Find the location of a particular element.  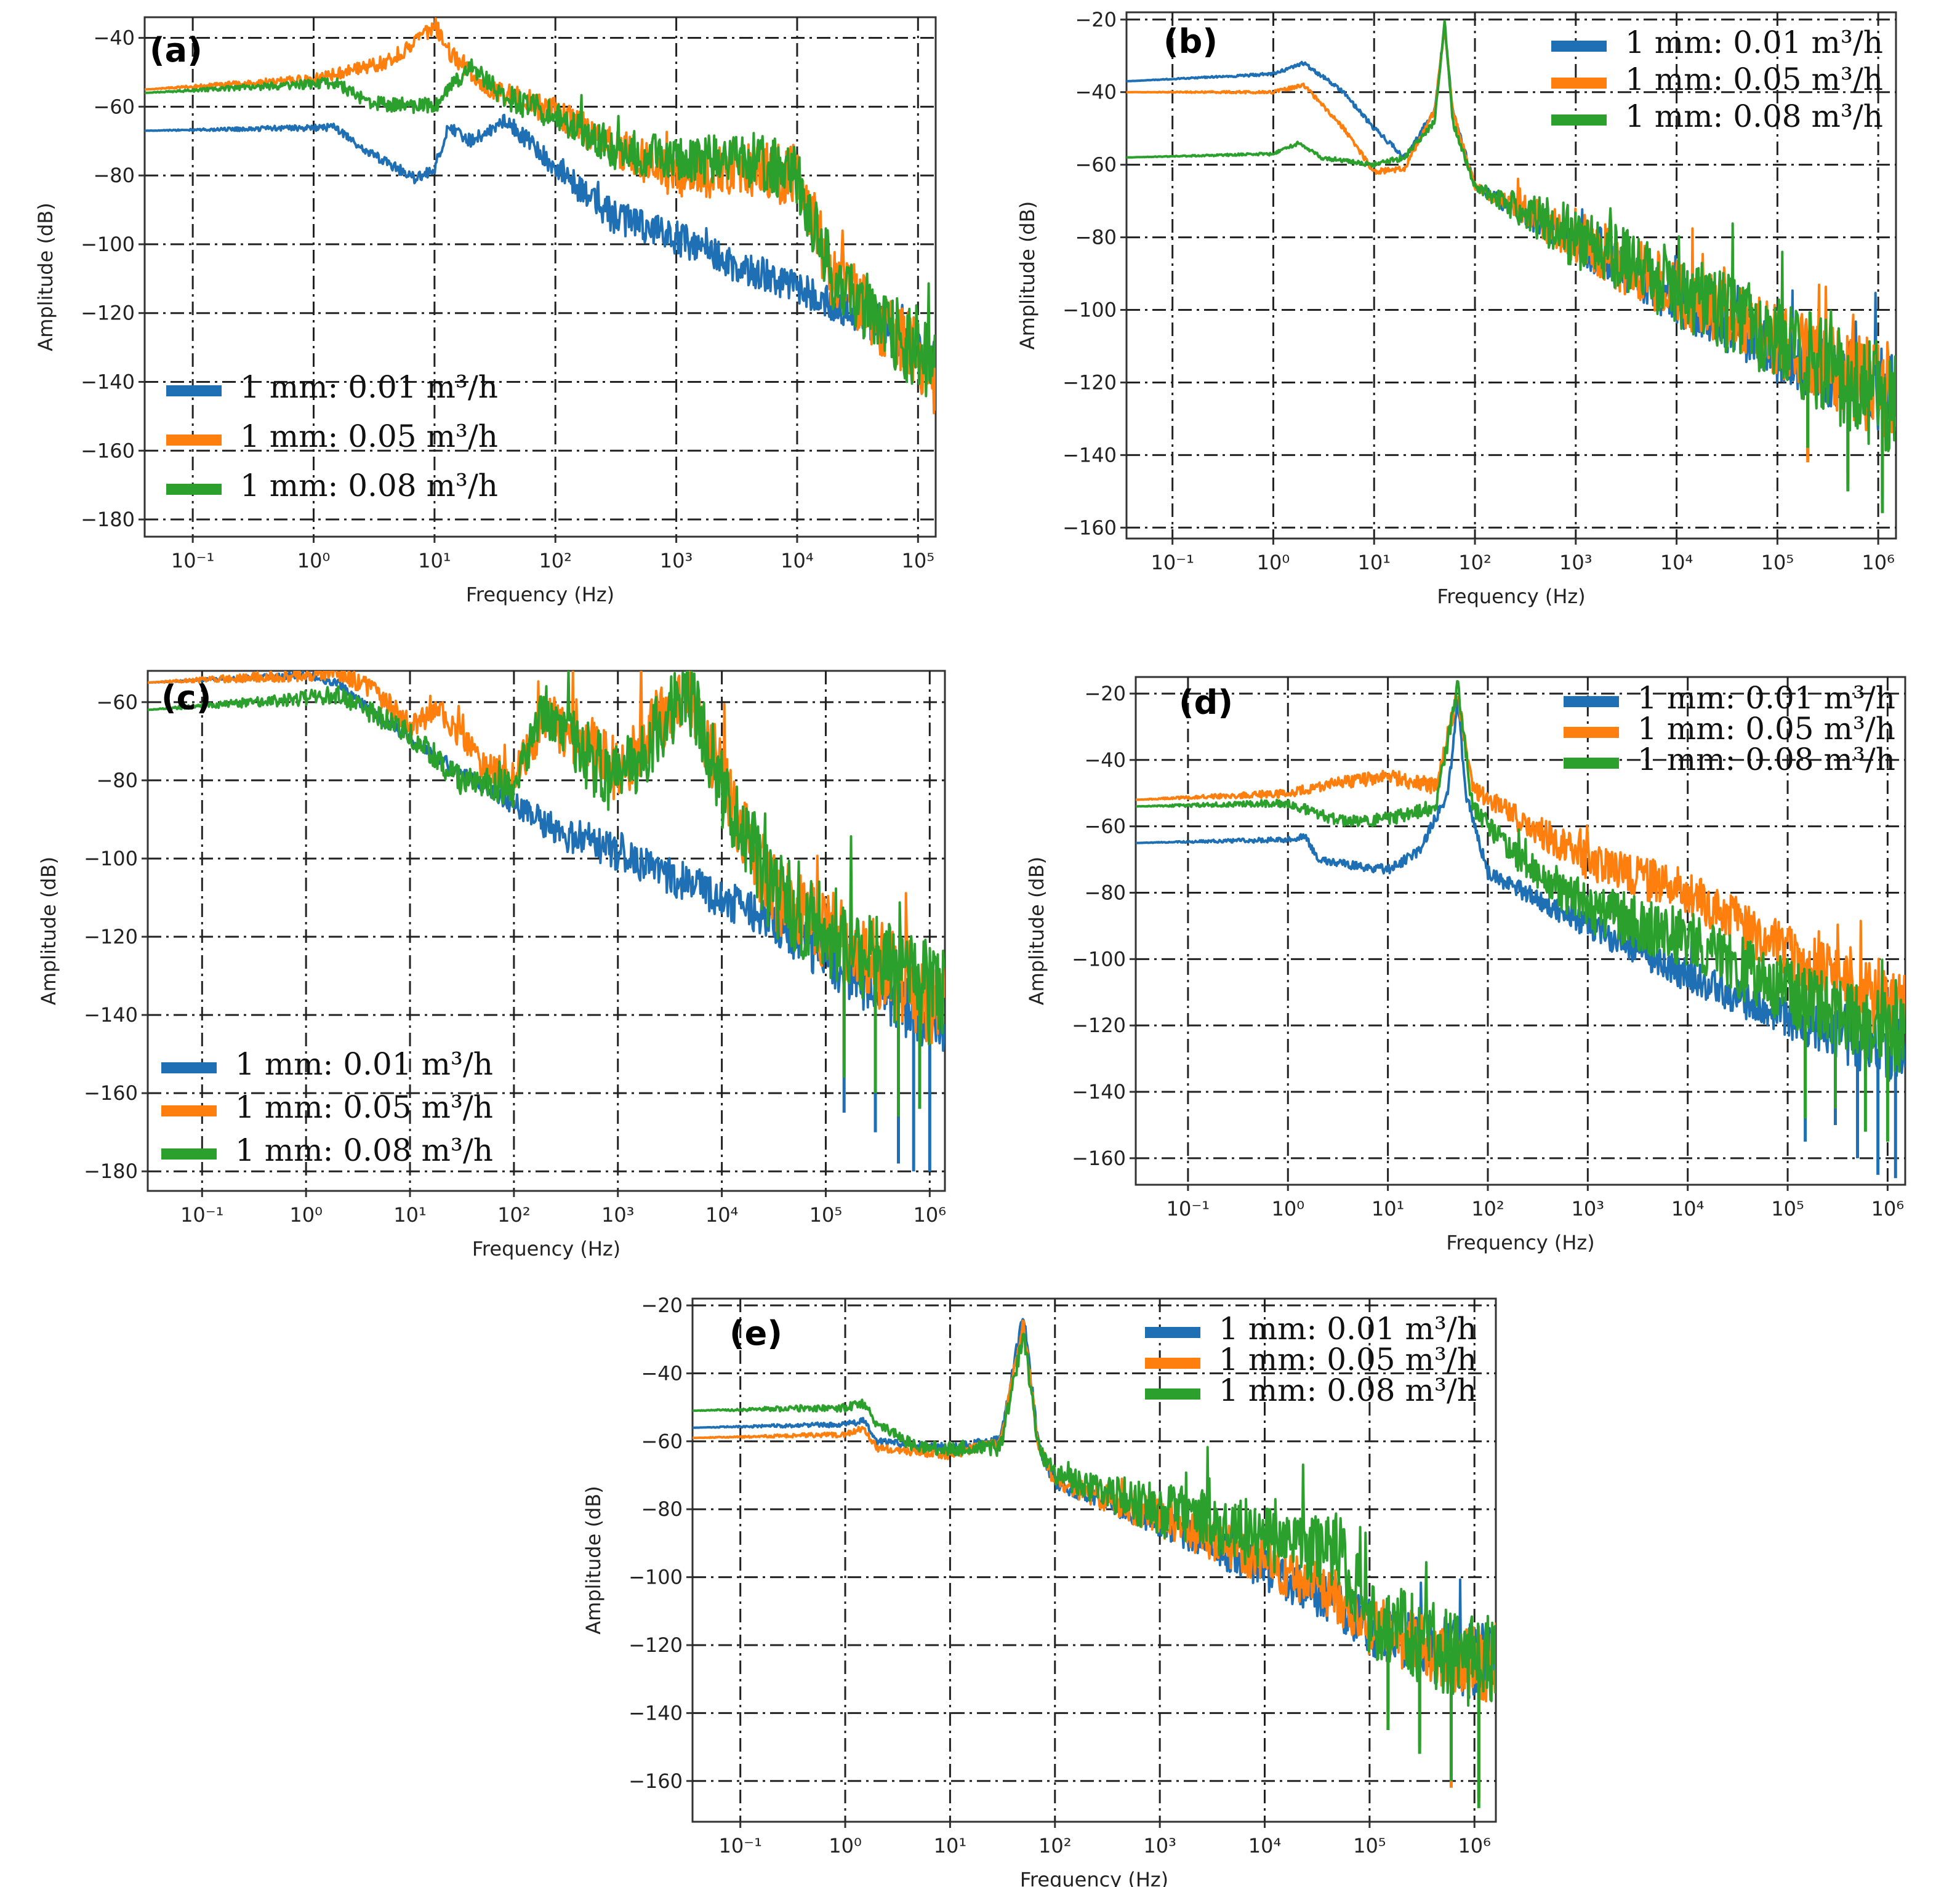

plot-area is located at coordinates (1511, 276).